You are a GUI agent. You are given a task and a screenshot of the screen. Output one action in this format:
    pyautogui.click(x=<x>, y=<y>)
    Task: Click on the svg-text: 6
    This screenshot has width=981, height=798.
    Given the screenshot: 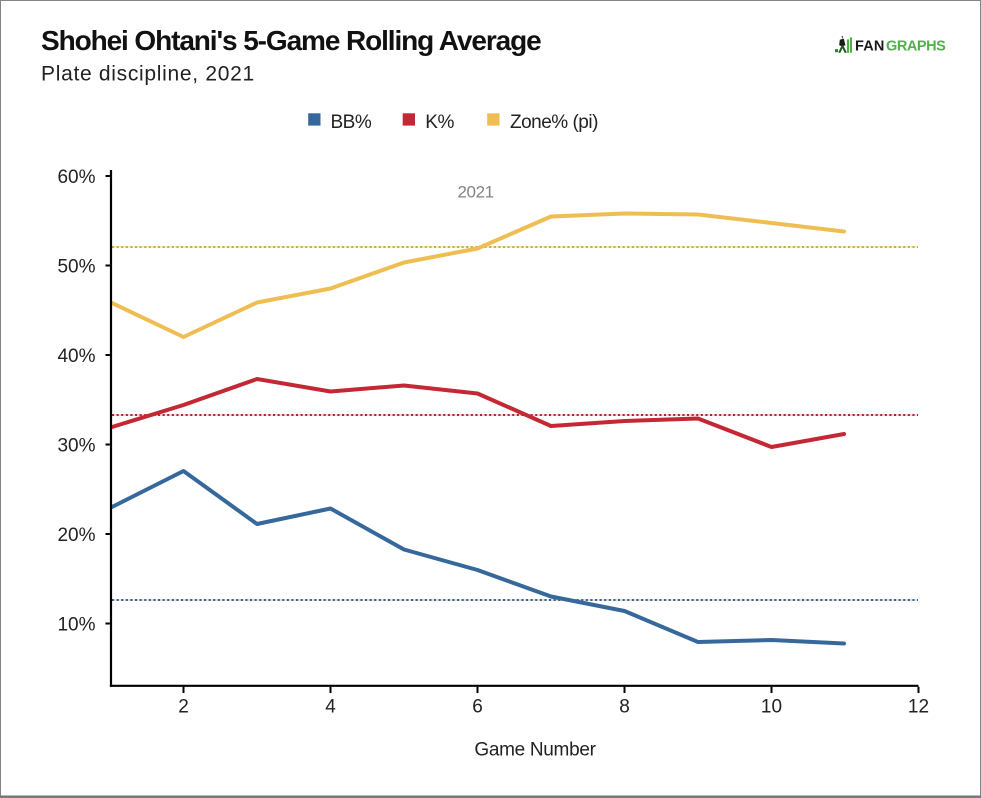 What is the action you would take?
    pyautogui.click(x=477, y=707)
    